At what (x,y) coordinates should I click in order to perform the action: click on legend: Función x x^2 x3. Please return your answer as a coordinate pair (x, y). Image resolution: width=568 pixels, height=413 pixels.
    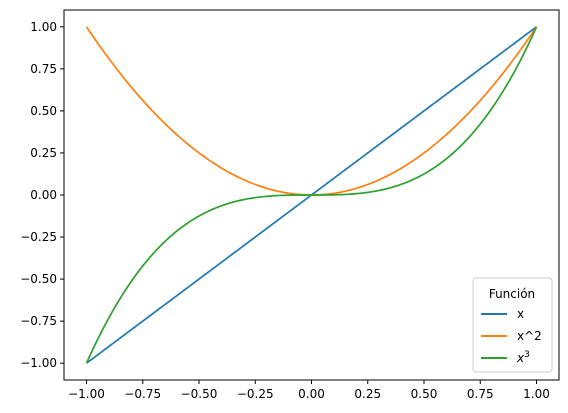
    Looking at the image, I should click on (512, 325).